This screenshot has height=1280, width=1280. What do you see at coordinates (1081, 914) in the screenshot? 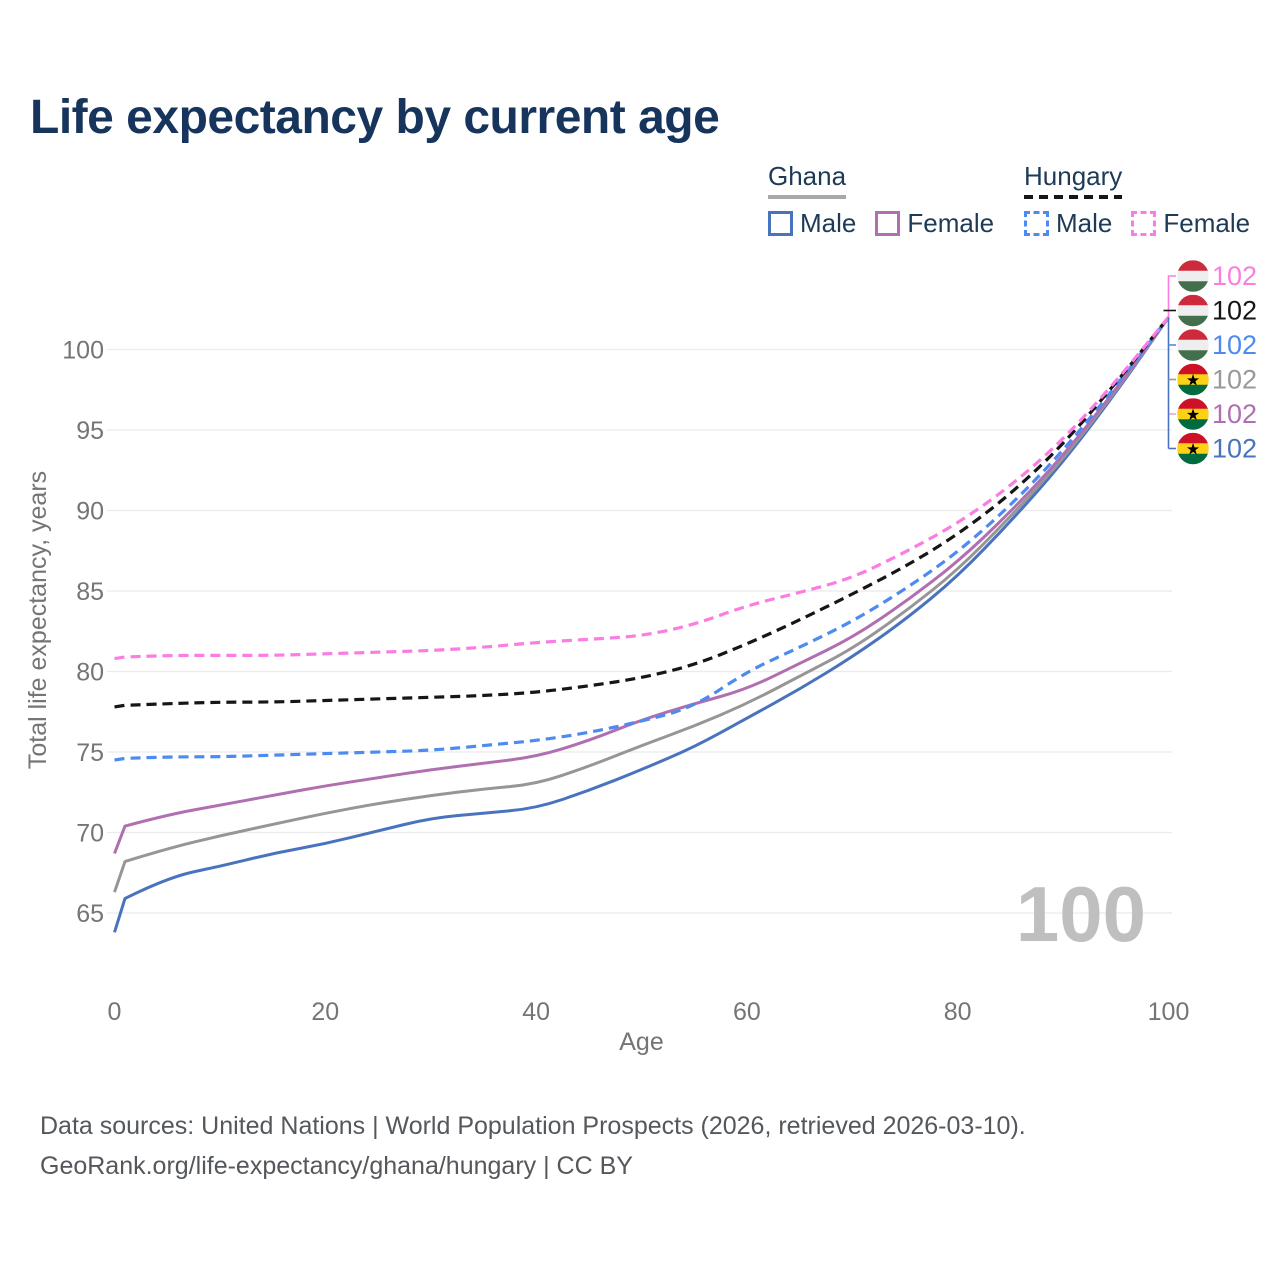
I see `age-watermark: 100` at bounding box center [1081, 914].